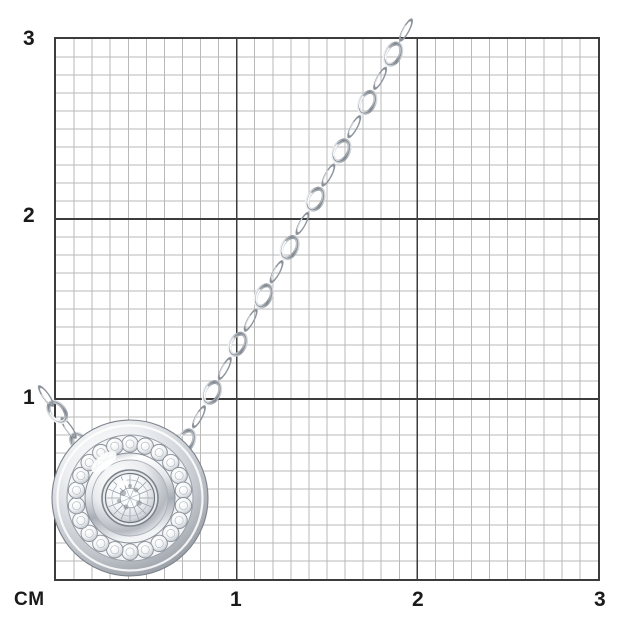 Image resolution: width=640 pixels, height=640 pixels. What do you see at coordinates (29, 397) in the screenshot?
I see `y-axis-tick-1: 1` at bounding box center [29, 397].